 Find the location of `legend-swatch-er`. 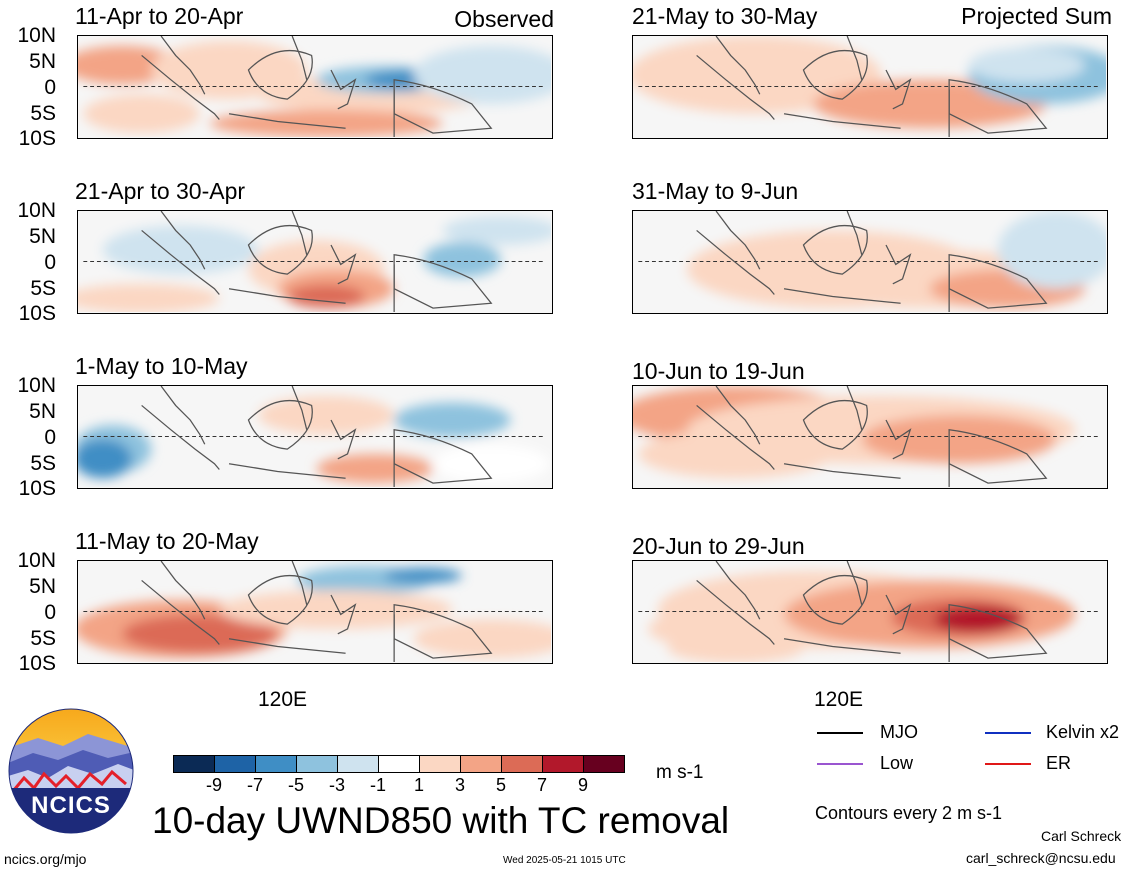

legend-swatch-er is located at coordinates (1008, 764).